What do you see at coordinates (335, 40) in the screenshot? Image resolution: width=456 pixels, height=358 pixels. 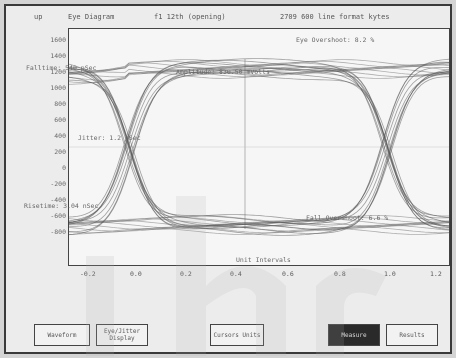 I see `eye-overshoot-readout: Eye Overshoot: 8.2 %` at bounding box center [335, 40].